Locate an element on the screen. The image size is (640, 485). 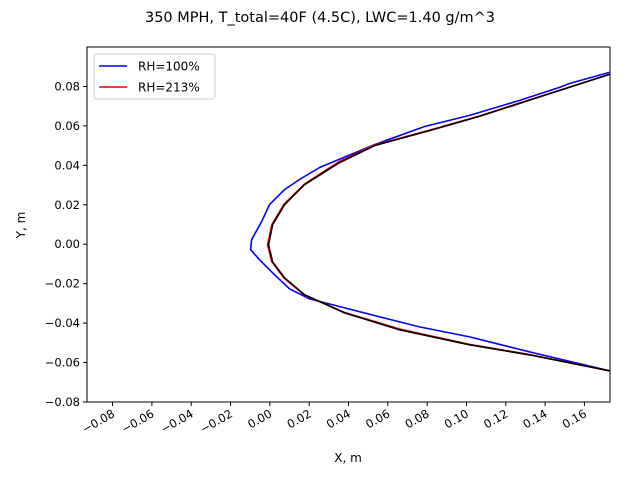
x-tick-label: 0.16 is located at coordinates (574, 418).